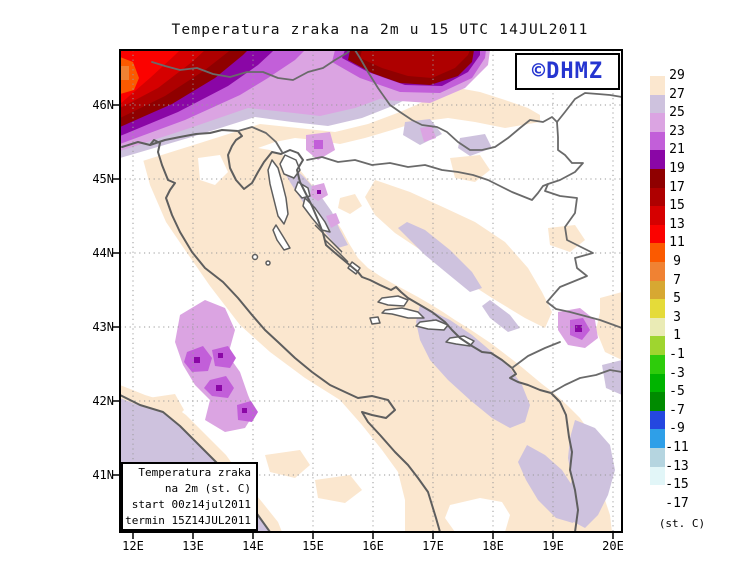  What do you see at coordinates (677, 224) in the screenshot?
I see `colorbar-label: 13` at bounding box center [677, 224].